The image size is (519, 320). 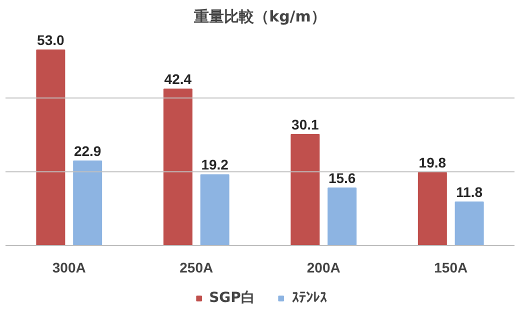 I want to click on data-label: 15.6, so click(x=342, y=178).